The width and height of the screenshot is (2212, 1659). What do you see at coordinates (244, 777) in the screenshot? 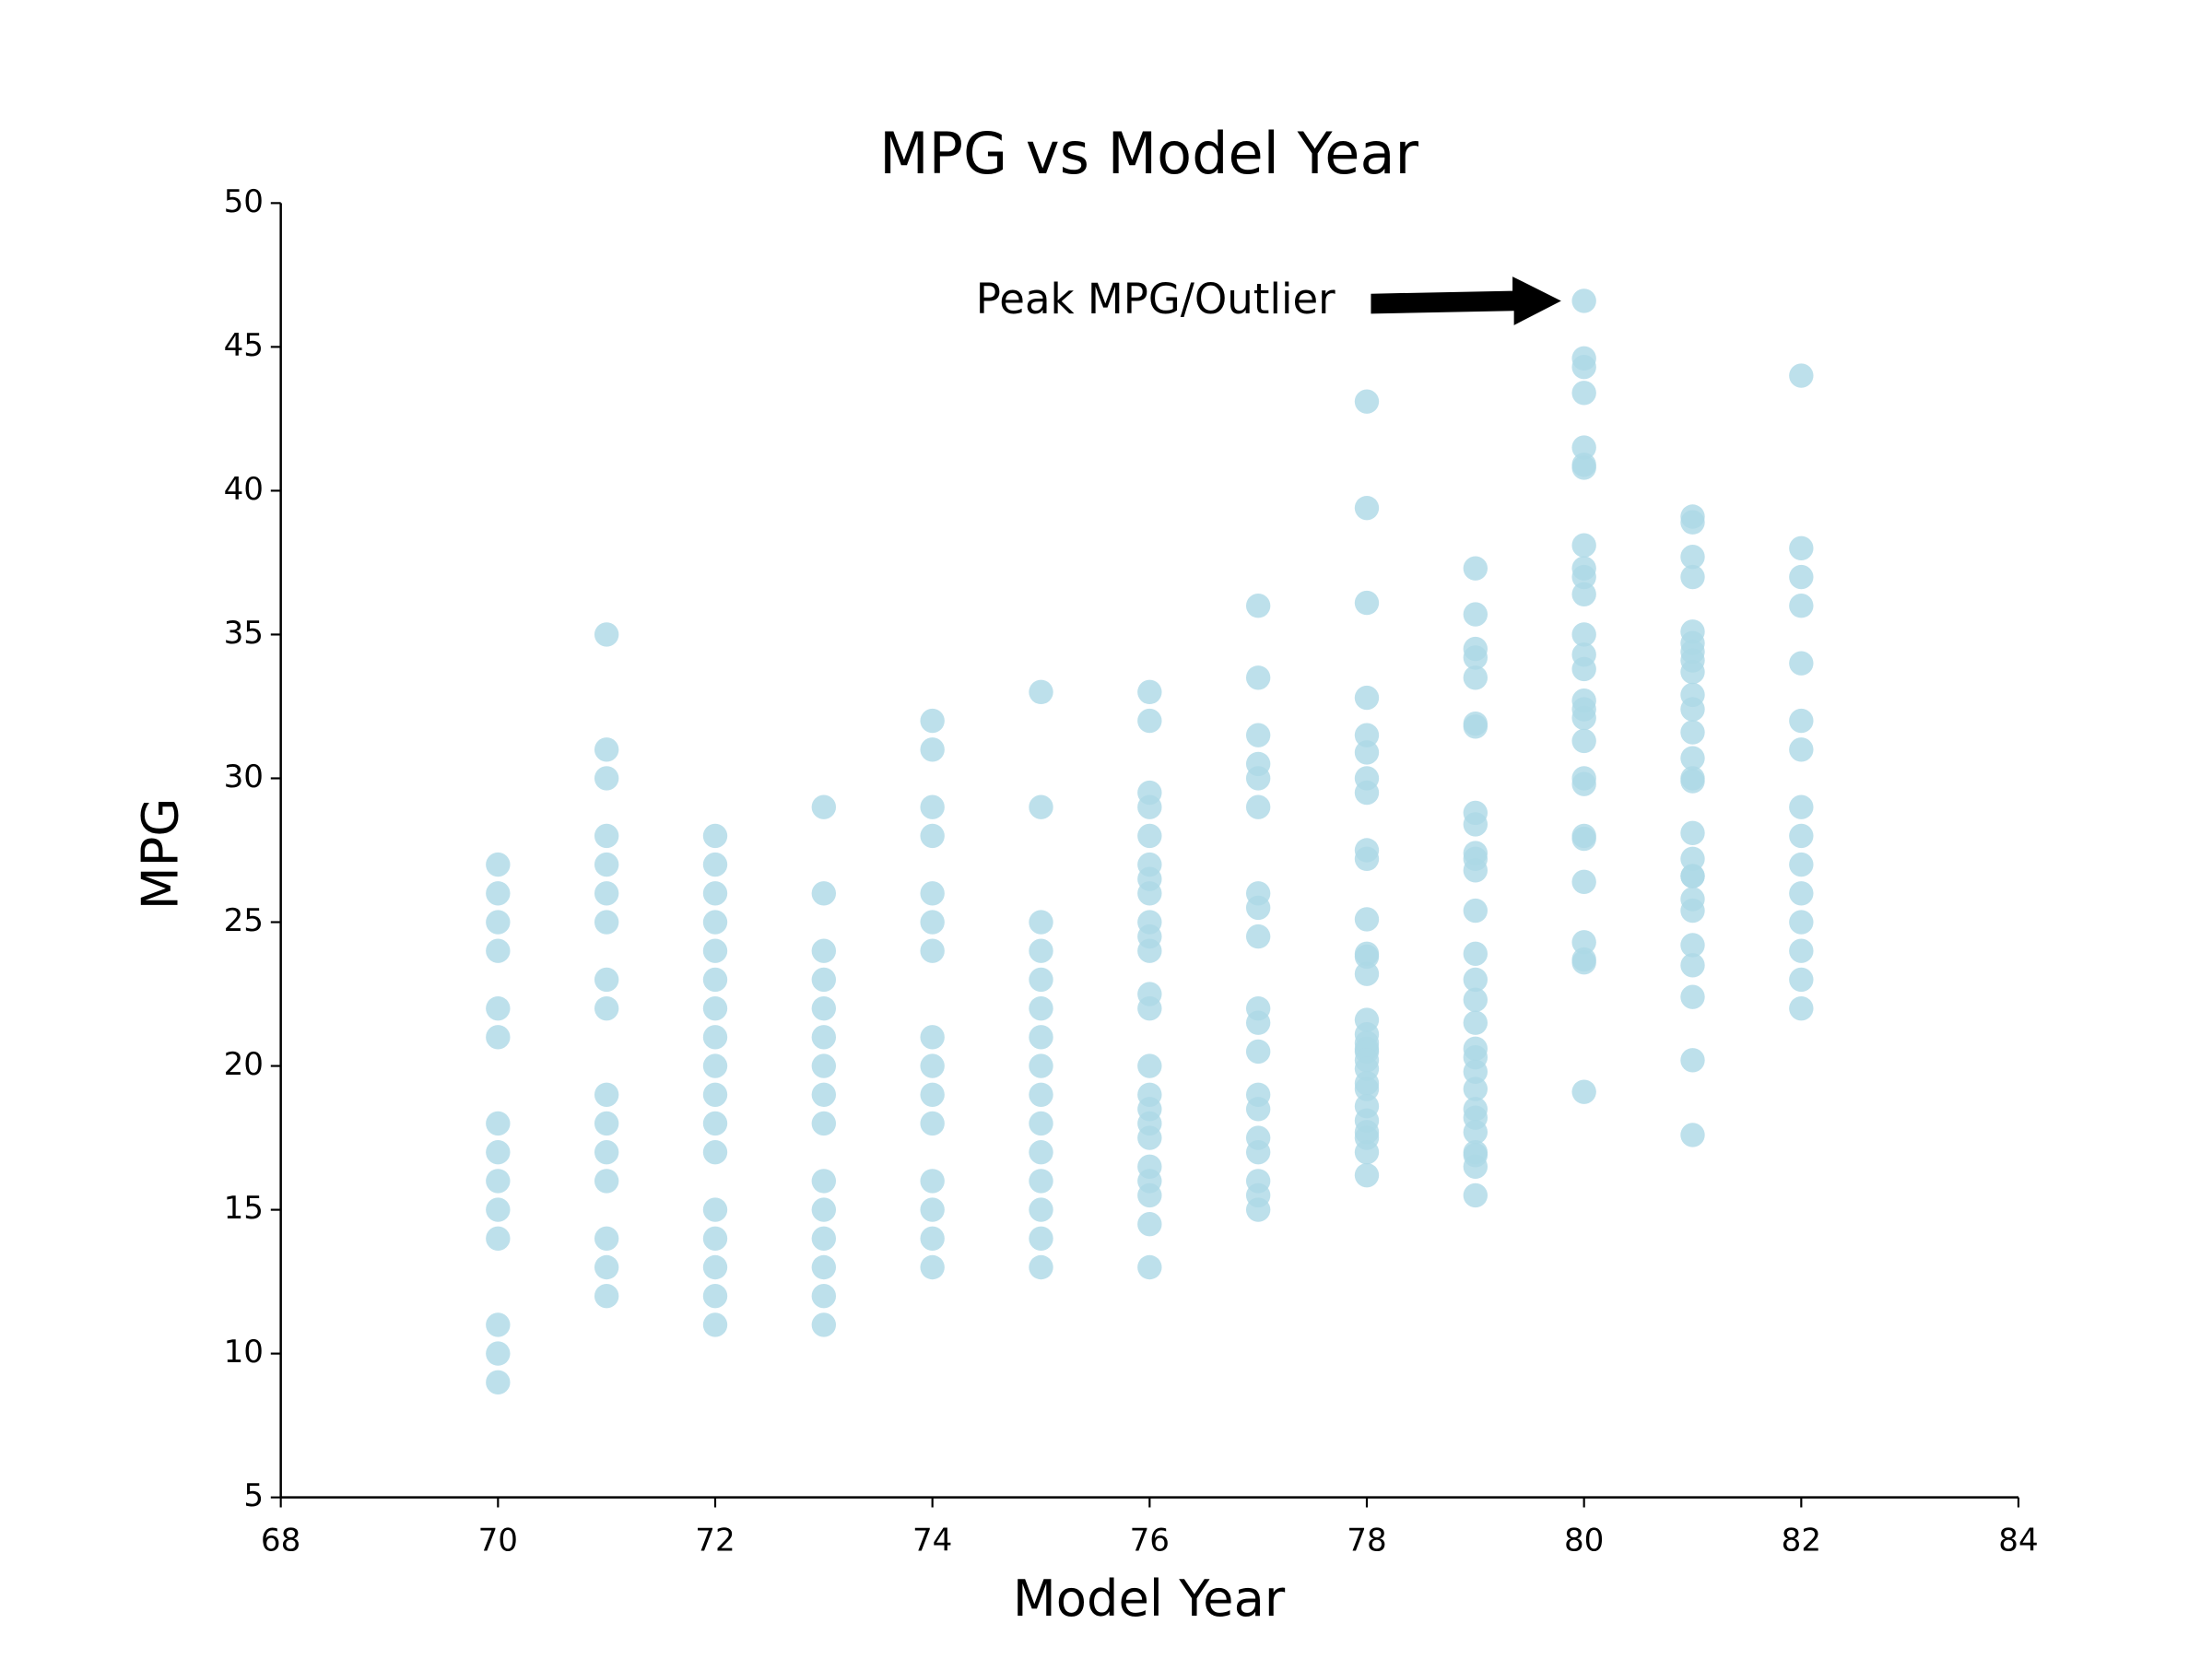
I see `y-tick-label: 30` at bounding box center [244, 777].